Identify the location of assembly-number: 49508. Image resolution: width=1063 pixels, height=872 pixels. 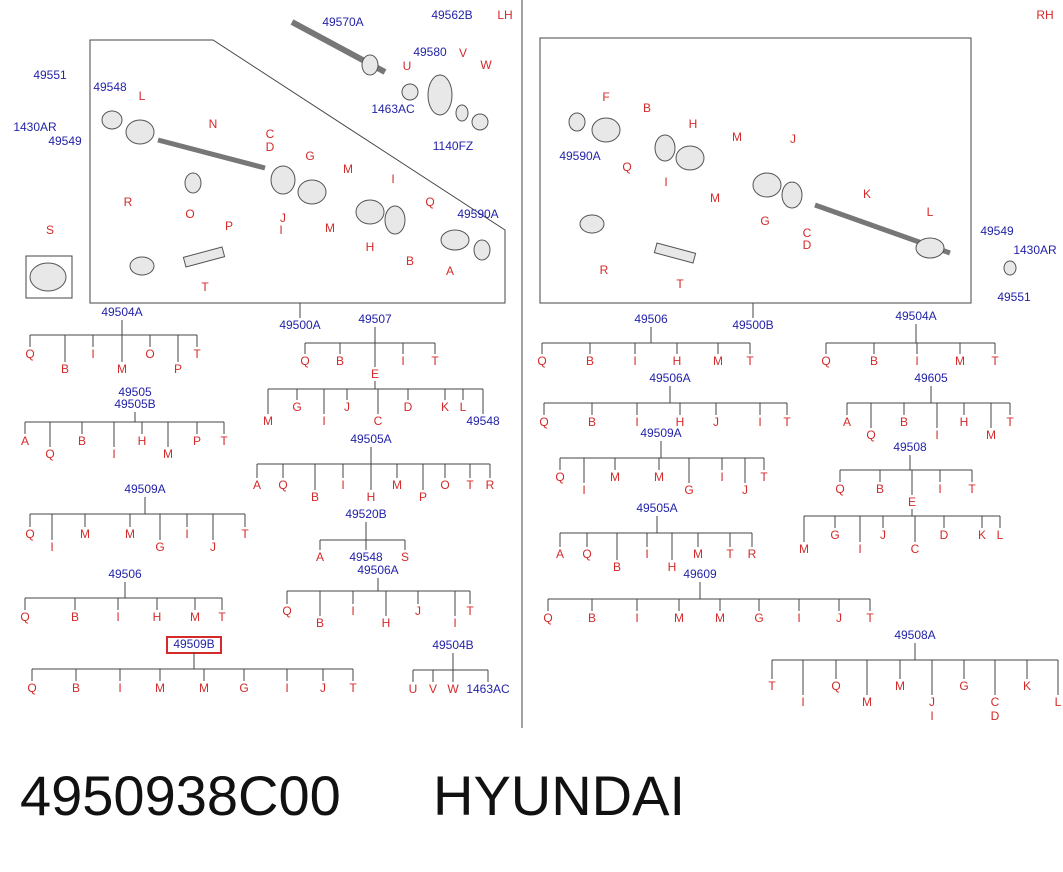
(910, 447).